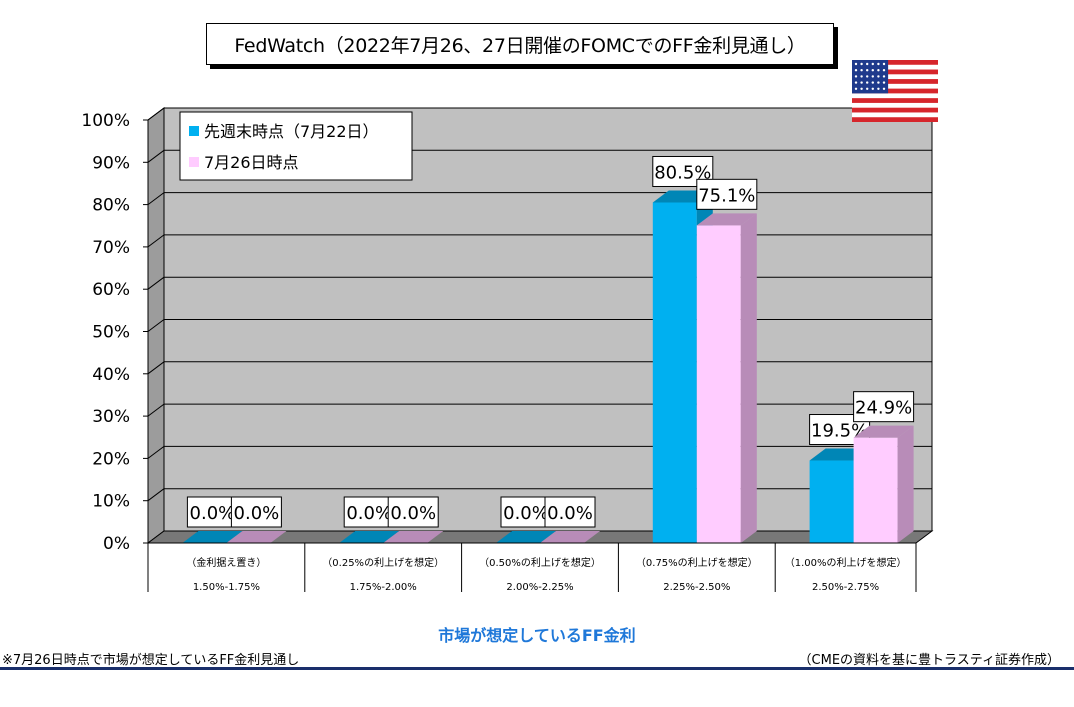  What do you see at coordinates (105, 121) in the screenshot?
I see `y-tick-label: 100%` at bounding box center [105, 121].